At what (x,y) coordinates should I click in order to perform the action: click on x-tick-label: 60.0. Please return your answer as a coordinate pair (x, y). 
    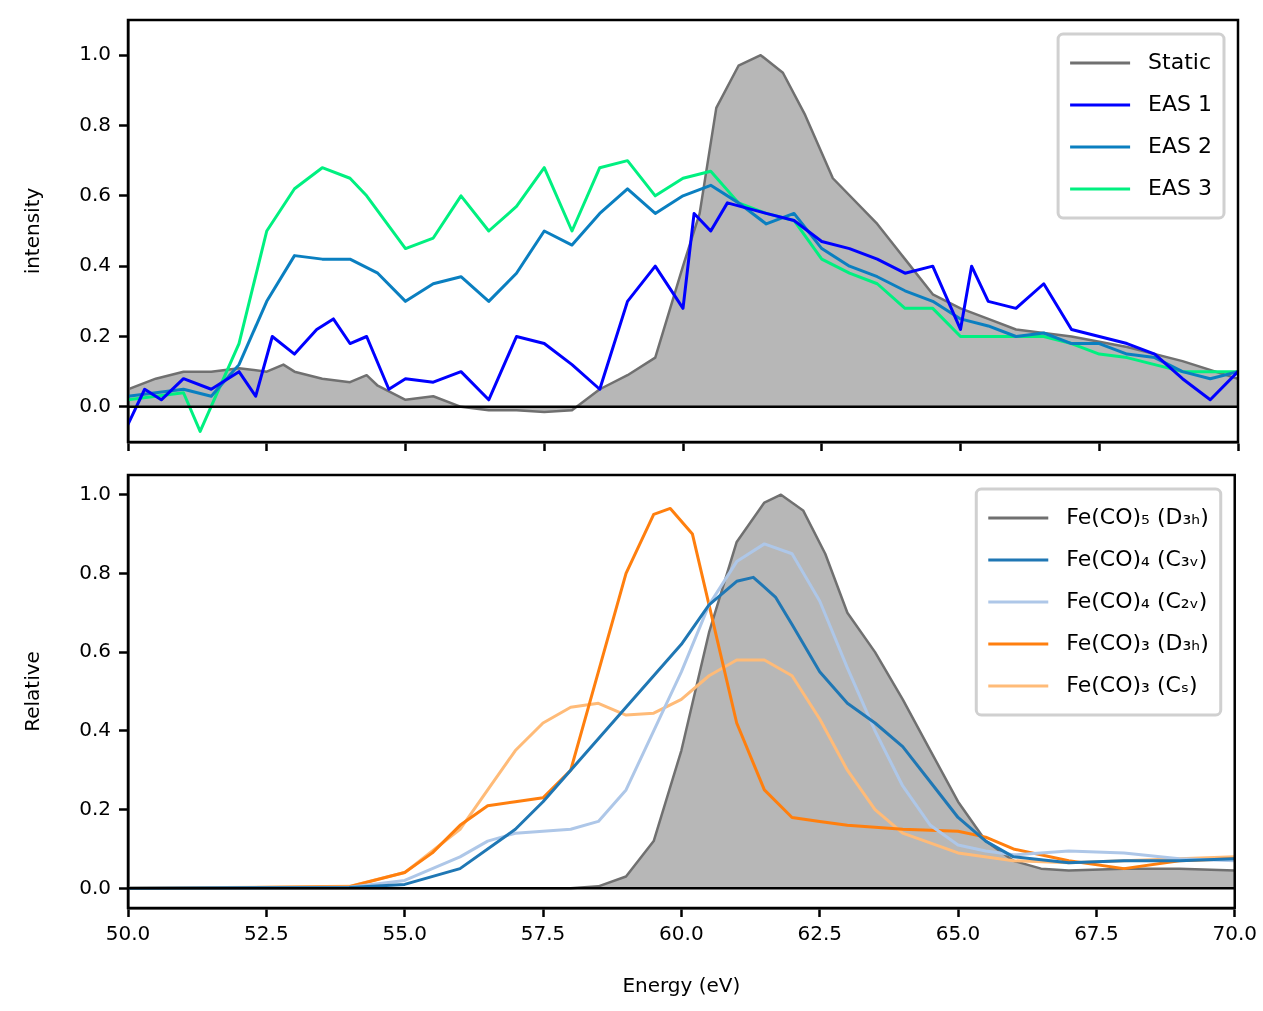
    Looking at the image, I should click on (681, 933).